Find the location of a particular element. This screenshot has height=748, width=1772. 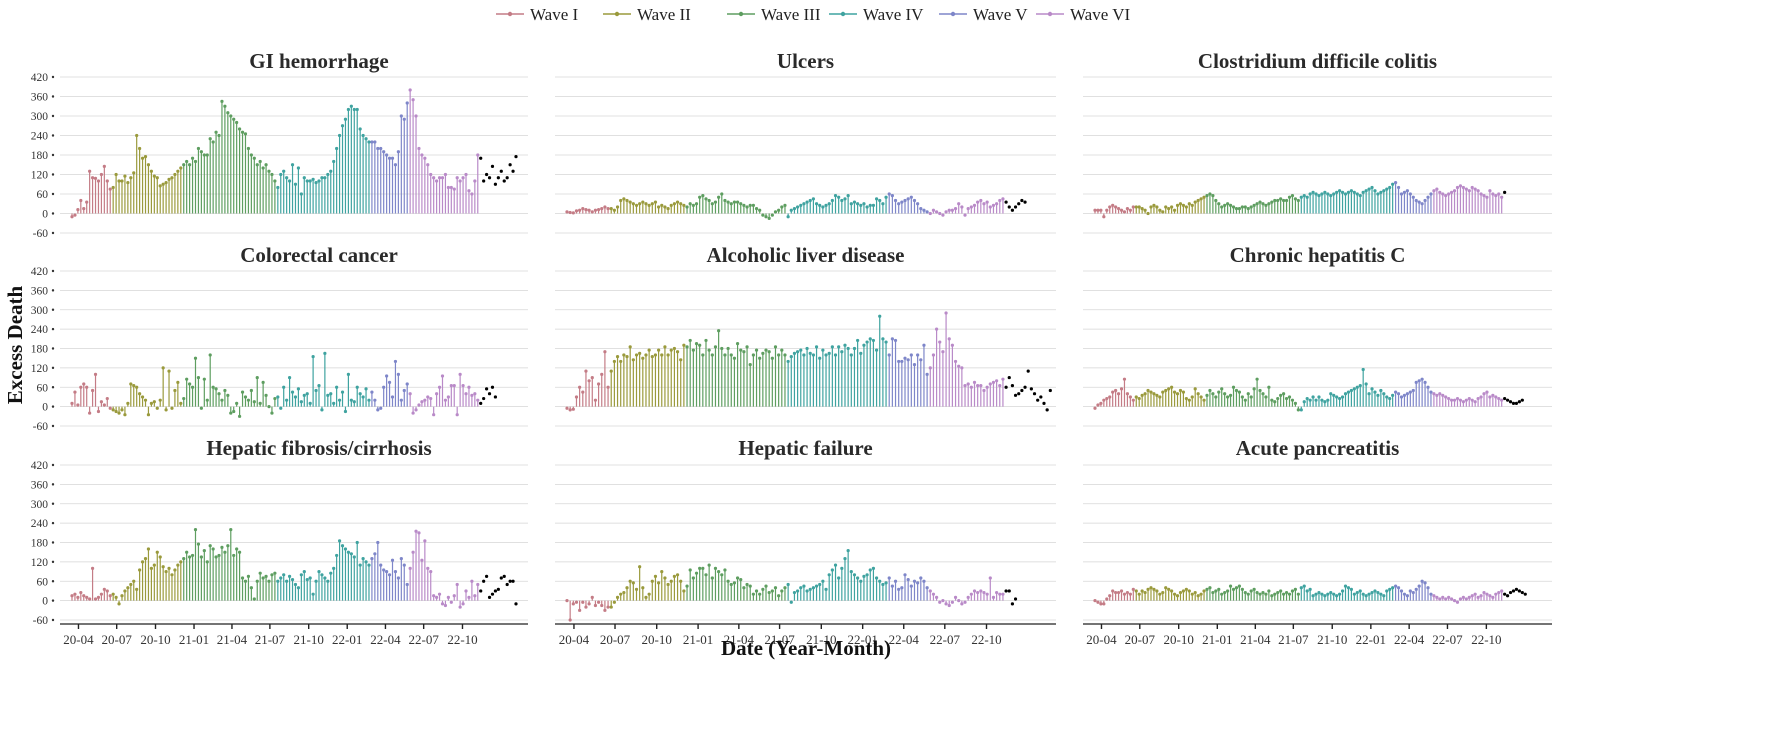

x-tick-label: 21-01 is located at coordinates (1217, 639).